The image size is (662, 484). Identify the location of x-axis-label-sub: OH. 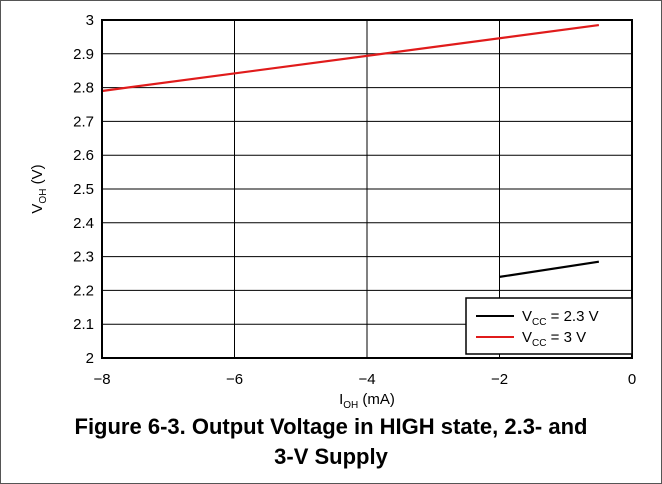
(350, 405).